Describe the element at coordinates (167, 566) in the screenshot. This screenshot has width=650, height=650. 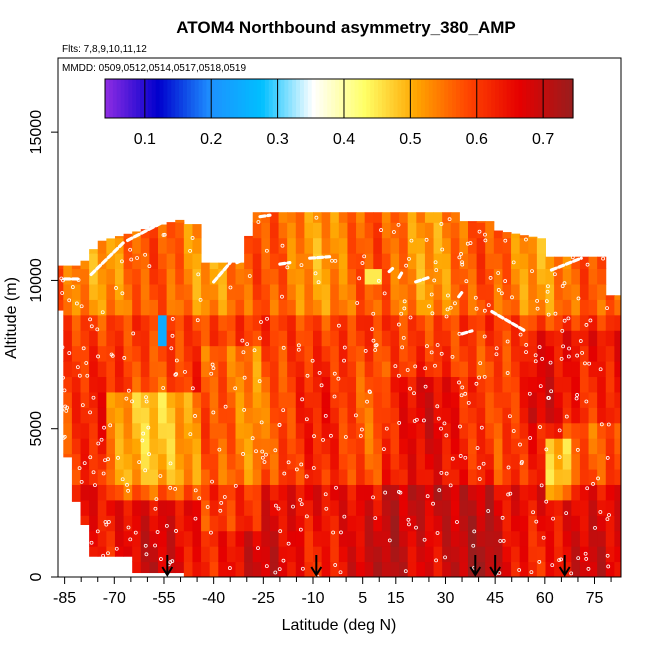
I see `profile-arrow` at that location.